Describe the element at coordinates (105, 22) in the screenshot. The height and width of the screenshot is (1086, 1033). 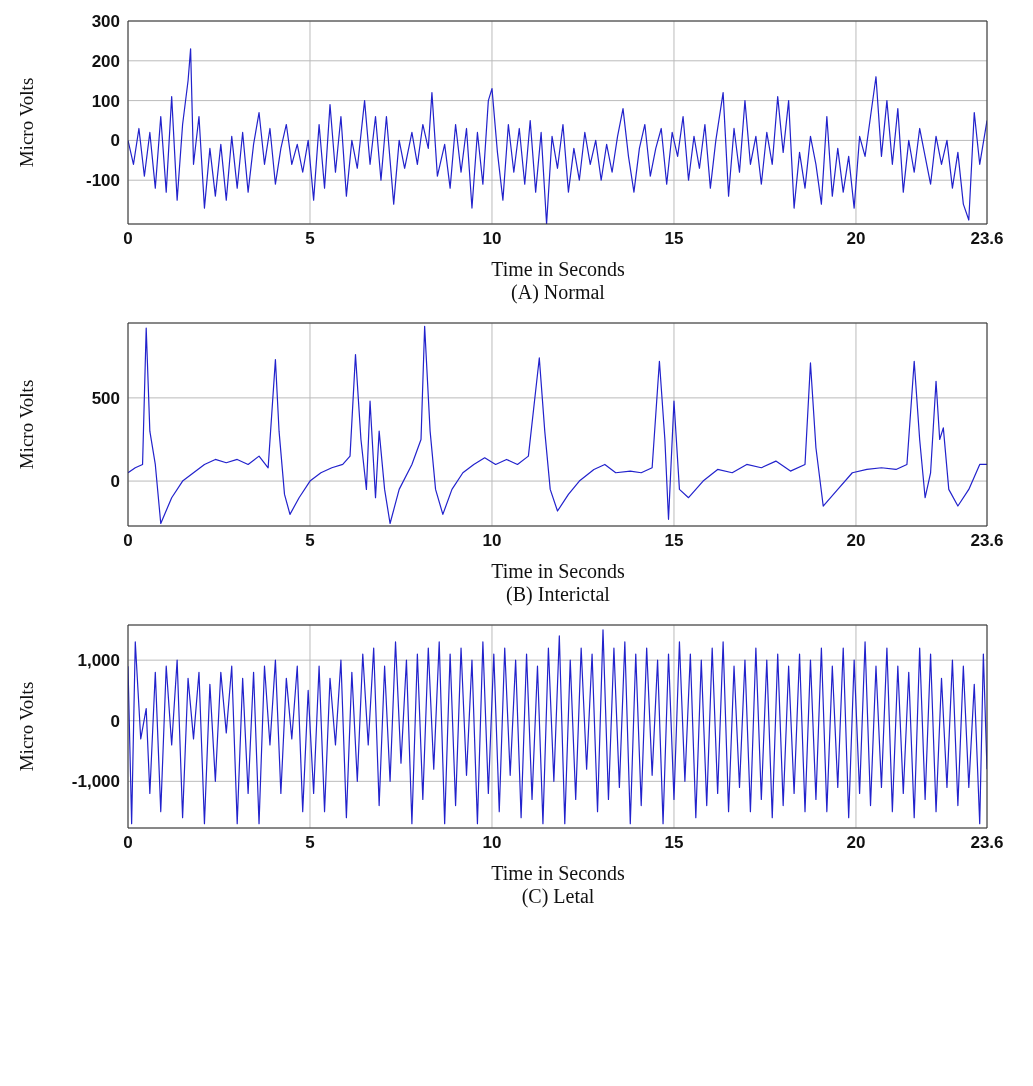
I see `y-tick-label: 300` at that location.